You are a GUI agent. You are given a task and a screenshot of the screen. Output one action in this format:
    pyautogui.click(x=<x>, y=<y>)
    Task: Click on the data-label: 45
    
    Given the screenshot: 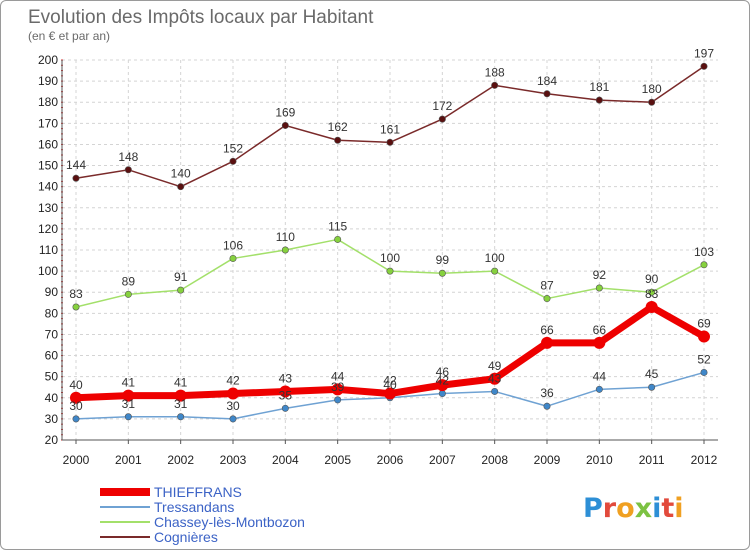 What is the action you would take?
    pyautogui.click(x=652, y=374)
    